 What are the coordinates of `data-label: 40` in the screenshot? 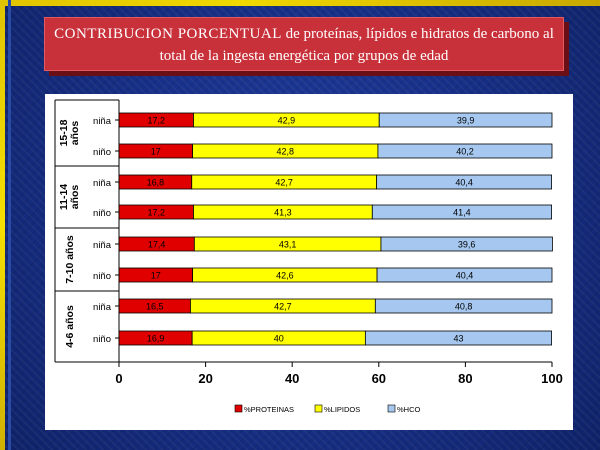 It's located at (279, 339).